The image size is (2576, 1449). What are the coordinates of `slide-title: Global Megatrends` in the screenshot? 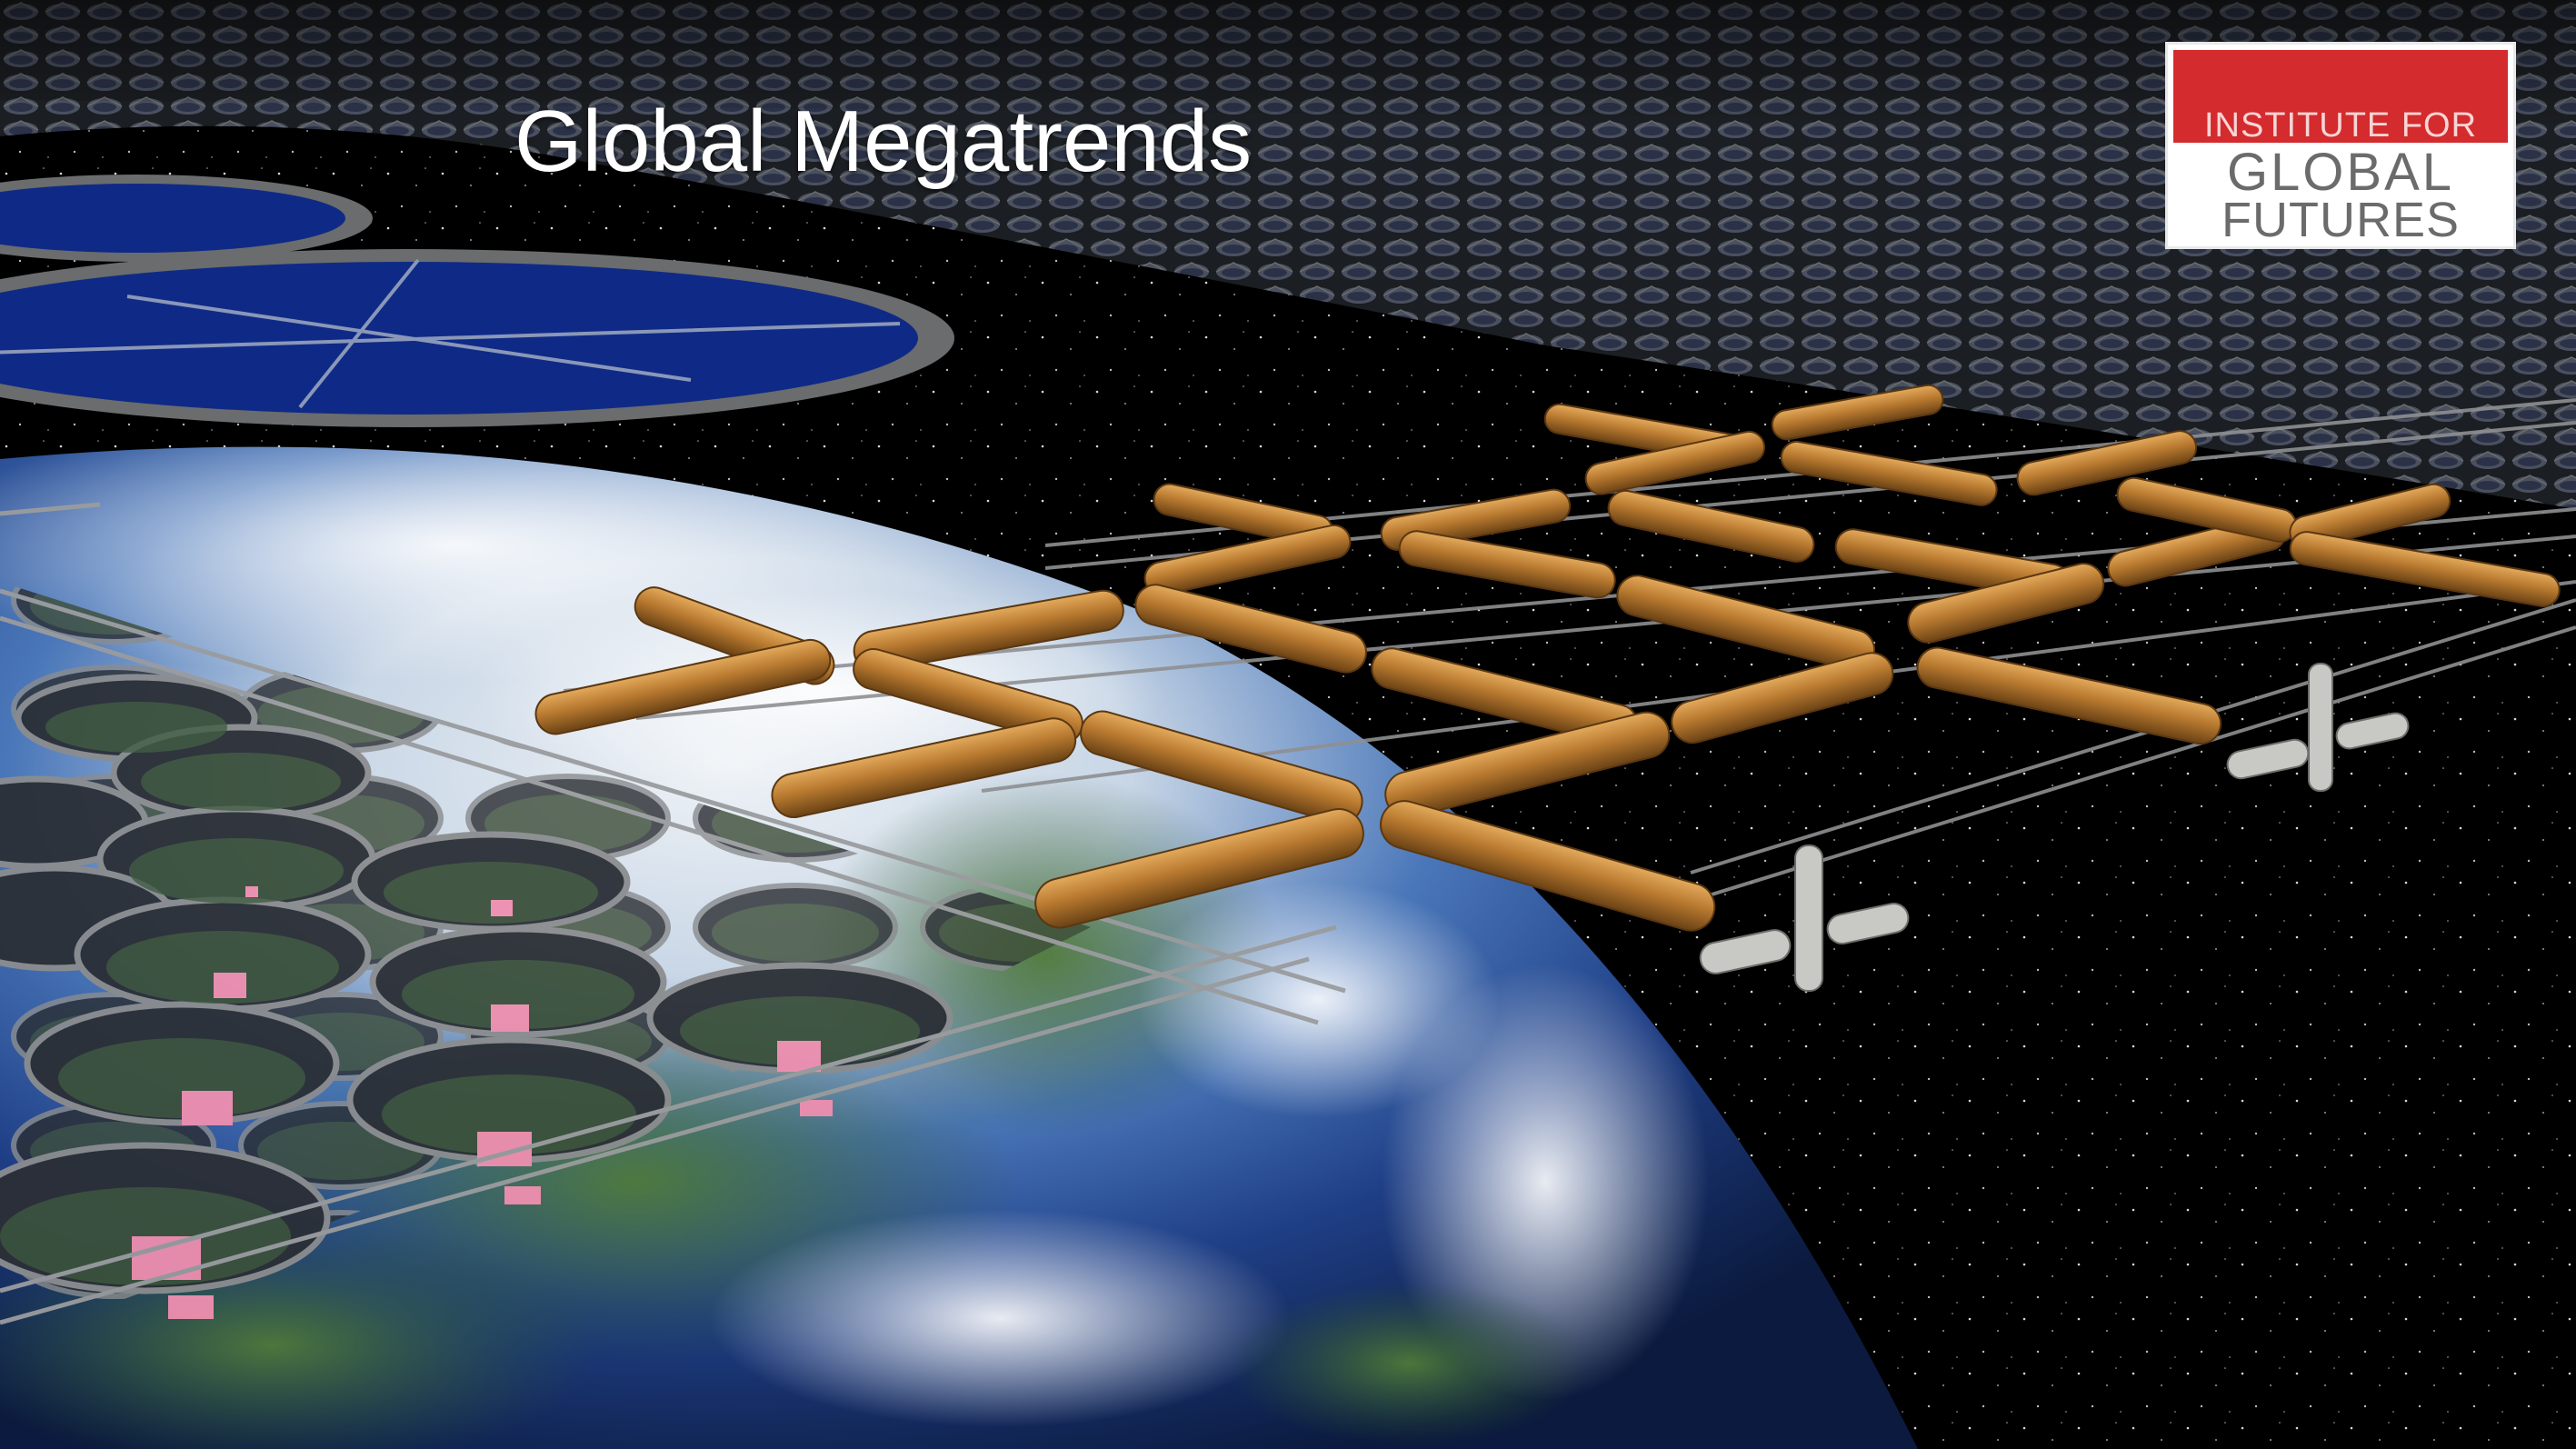 It's located at (884, 141).